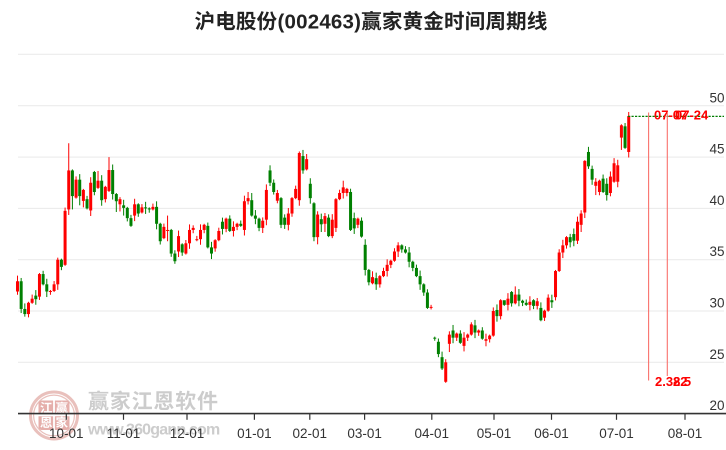  Describe the element at coordinates (685, 433) in the screenshot. I see `svg-text: 08-01` at that location.